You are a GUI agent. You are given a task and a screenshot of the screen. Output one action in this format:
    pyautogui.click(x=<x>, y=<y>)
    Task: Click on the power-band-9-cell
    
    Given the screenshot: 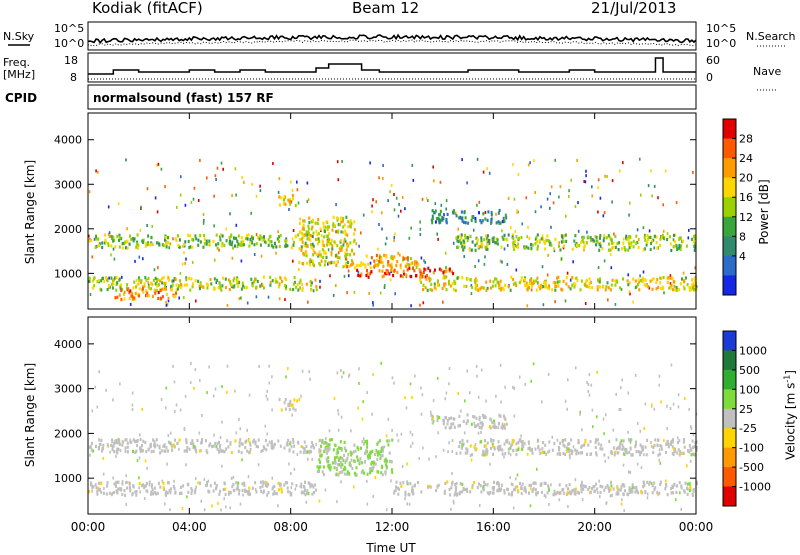 What is the action you would take?
    pyautogui.click(x=432, y=211)
    